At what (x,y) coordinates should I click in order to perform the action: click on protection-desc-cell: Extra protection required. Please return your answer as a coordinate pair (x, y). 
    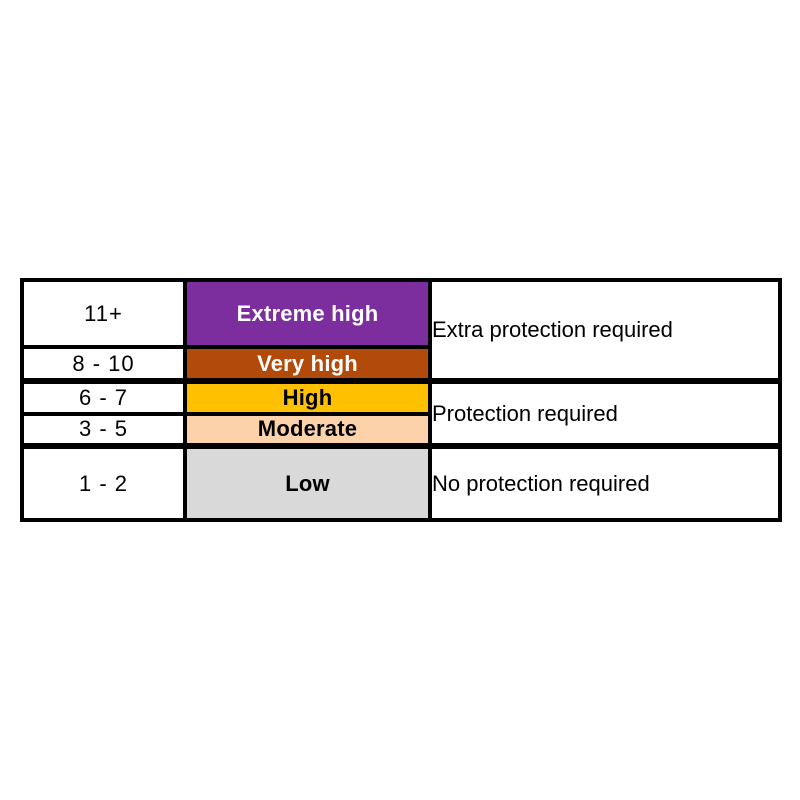
    Looking at the image, I should click on (605, 330).